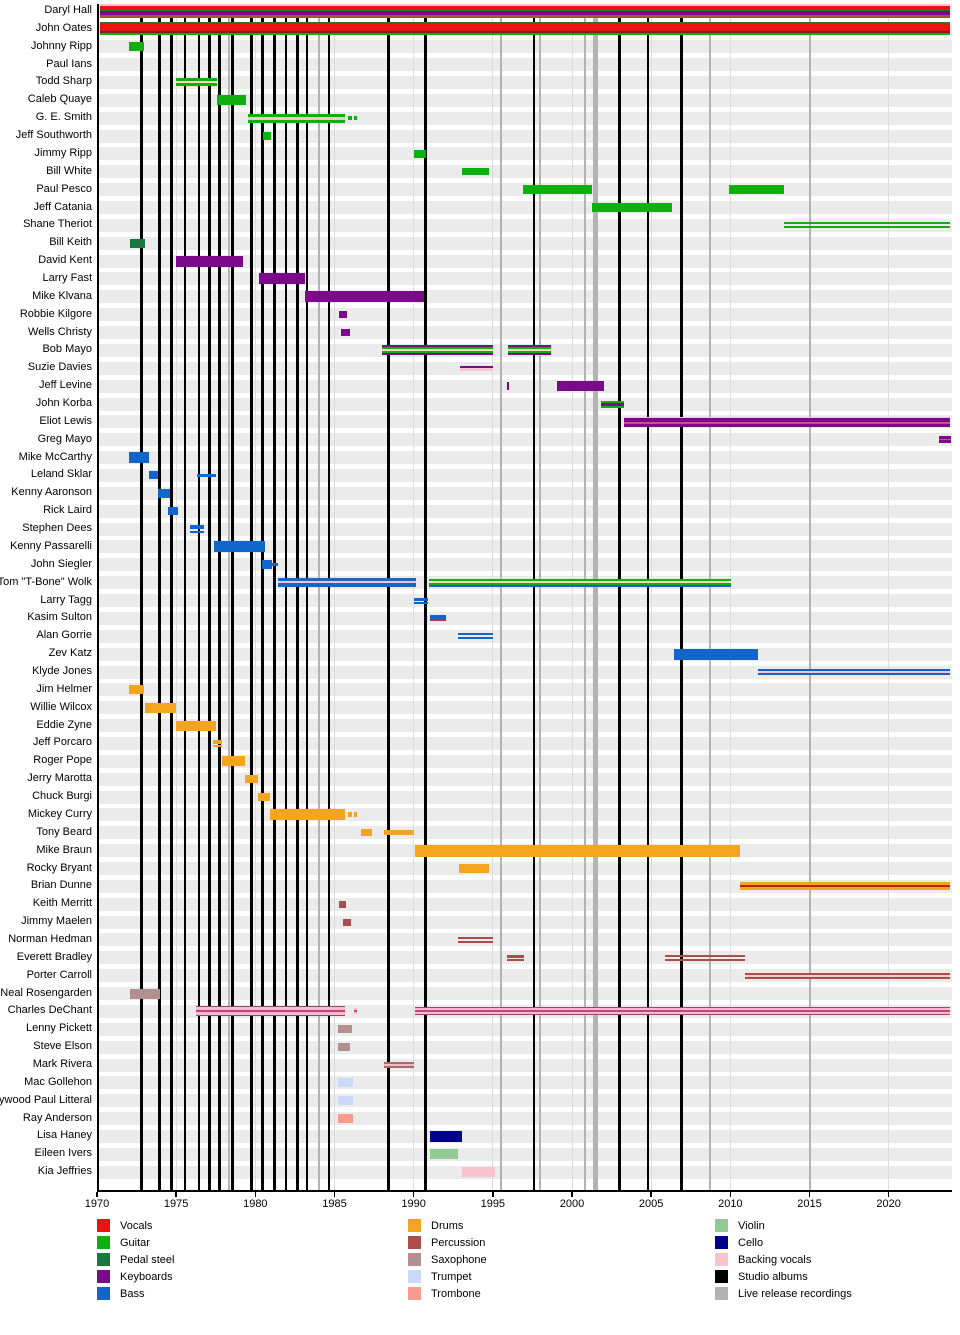  What do you see at coordinates (63, 152) in the screenshot?
I see `member-label: Jimmy Ripp` at bounding box center [63, 152].